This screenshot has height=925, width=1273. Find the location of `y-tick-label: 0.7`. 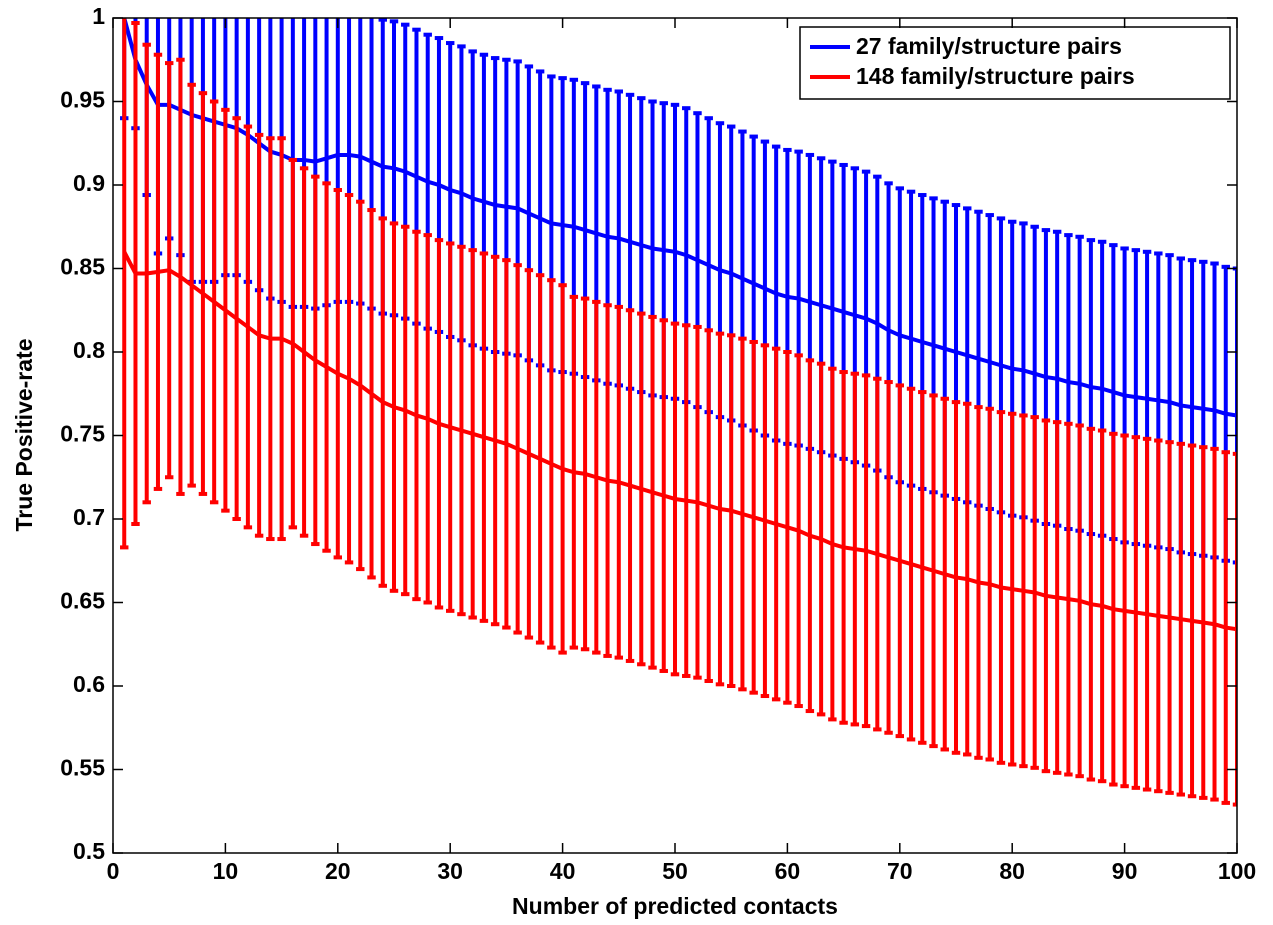

y-tick-label: 0.7 is located at coordinates (89, 517).